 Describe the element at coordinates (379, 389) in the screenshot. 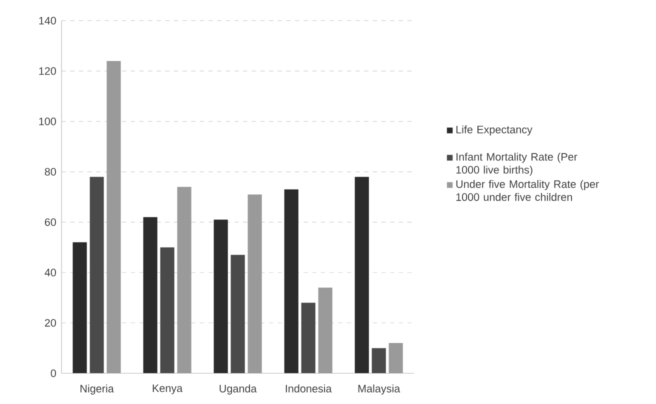

I see `x-tick-label: Malaysia` at that location.